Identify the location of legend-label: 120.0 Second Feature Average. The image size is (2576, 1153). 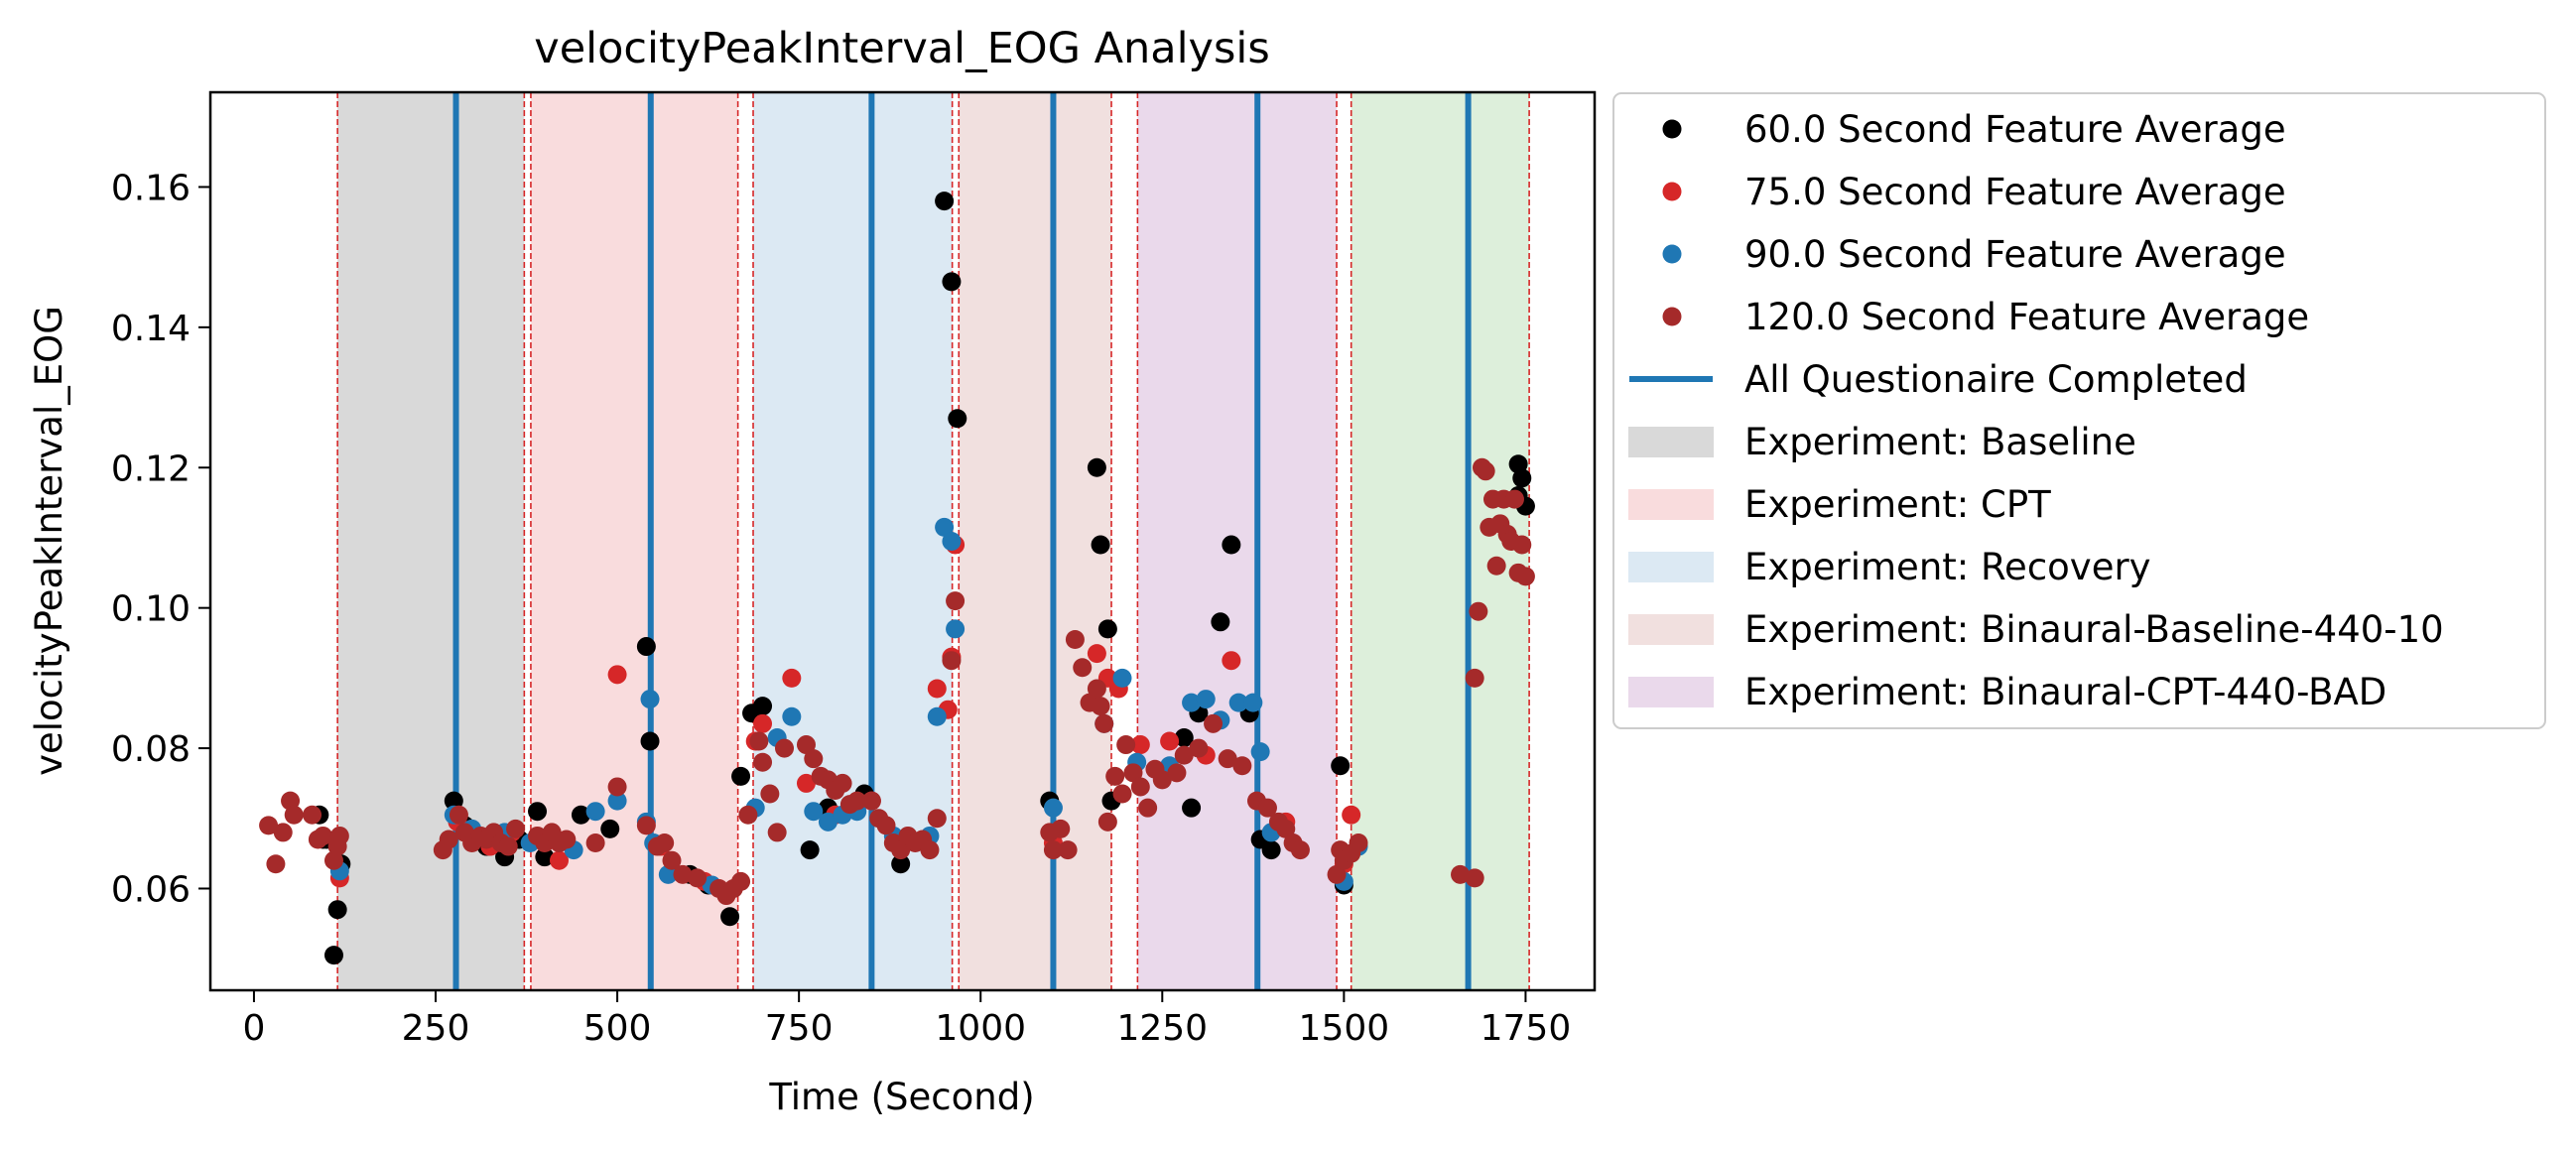
(2027, 317).